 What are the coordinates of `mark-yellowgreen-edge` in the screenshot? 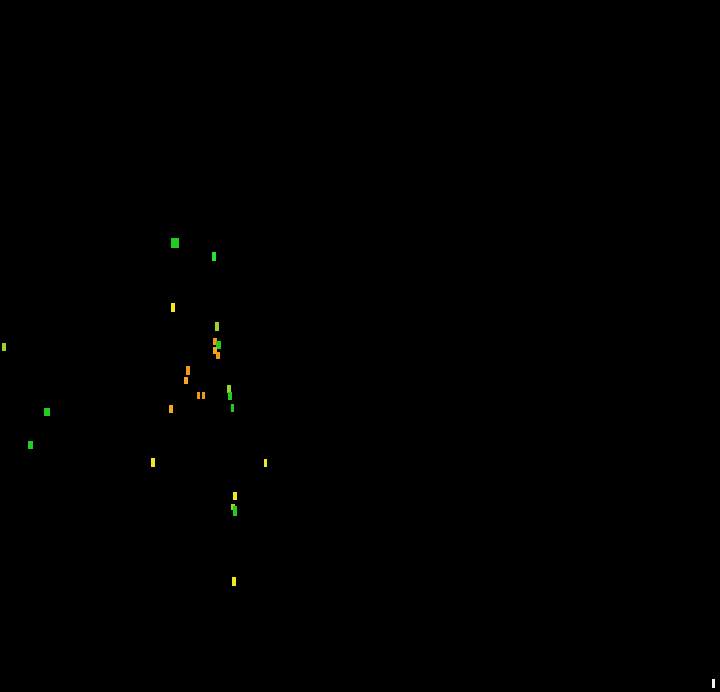 It's located at (4, 347).